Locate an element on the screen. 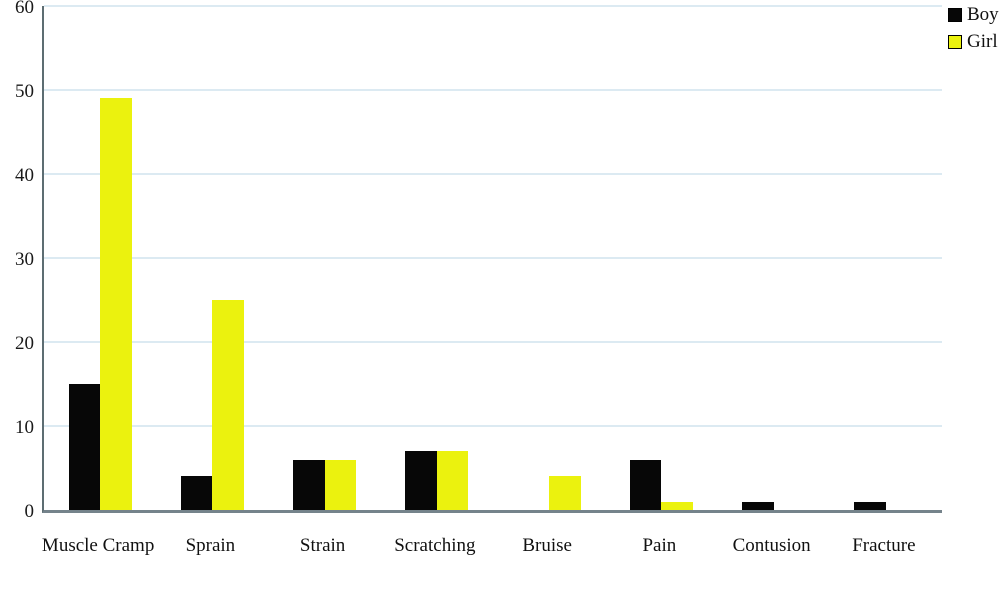  y-tick-label-40: 40 is located at coordinates (24, 175).